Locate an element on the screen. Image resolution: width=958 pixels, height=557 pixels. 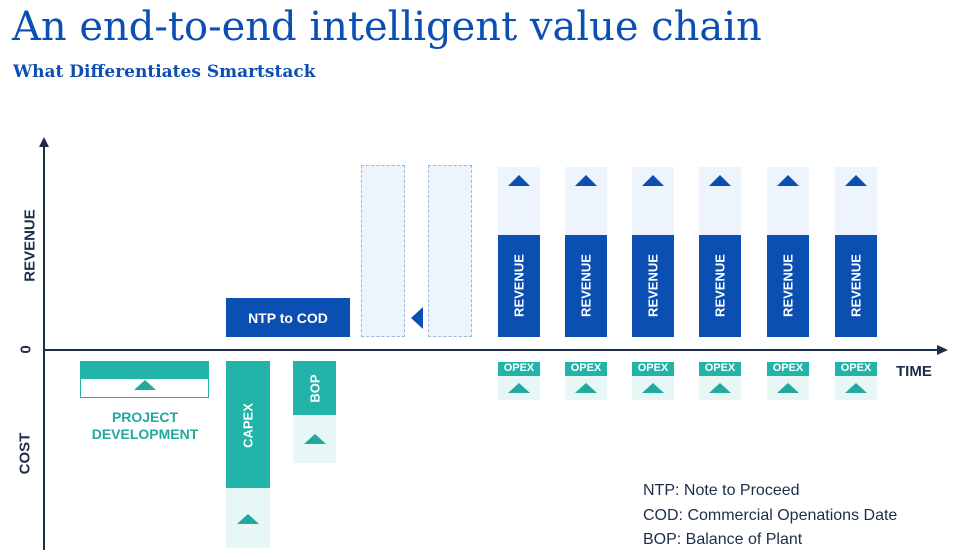
zero-label: 0 is located at coordinates (26, 349).